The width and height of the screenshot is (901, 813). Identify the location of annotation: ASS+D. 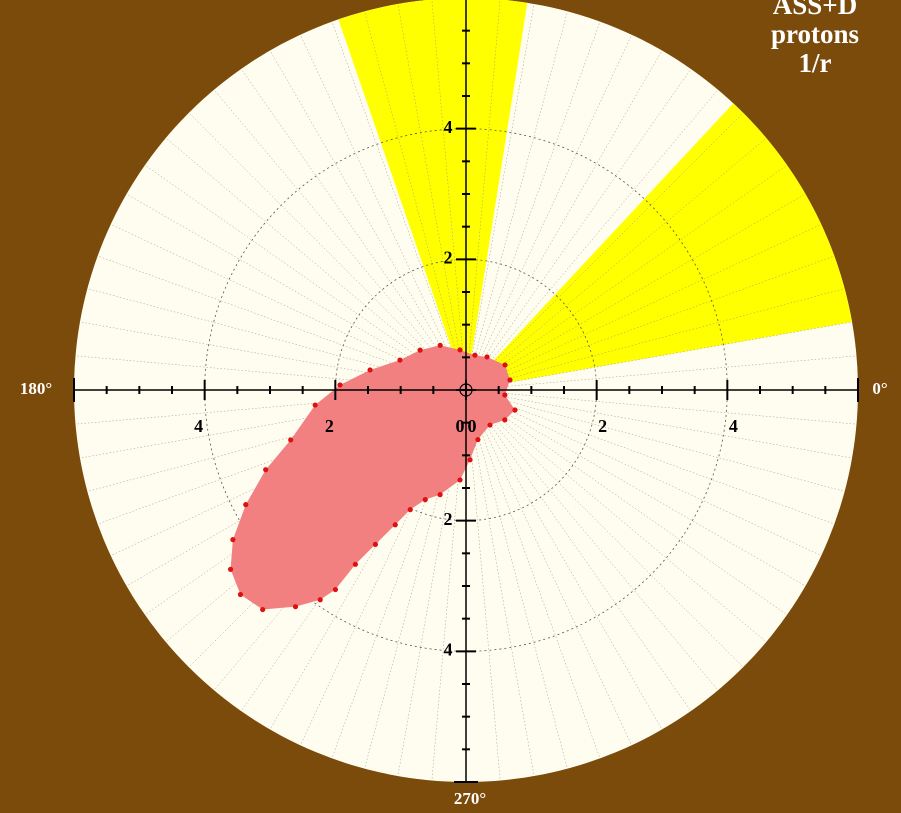
(815, 10).